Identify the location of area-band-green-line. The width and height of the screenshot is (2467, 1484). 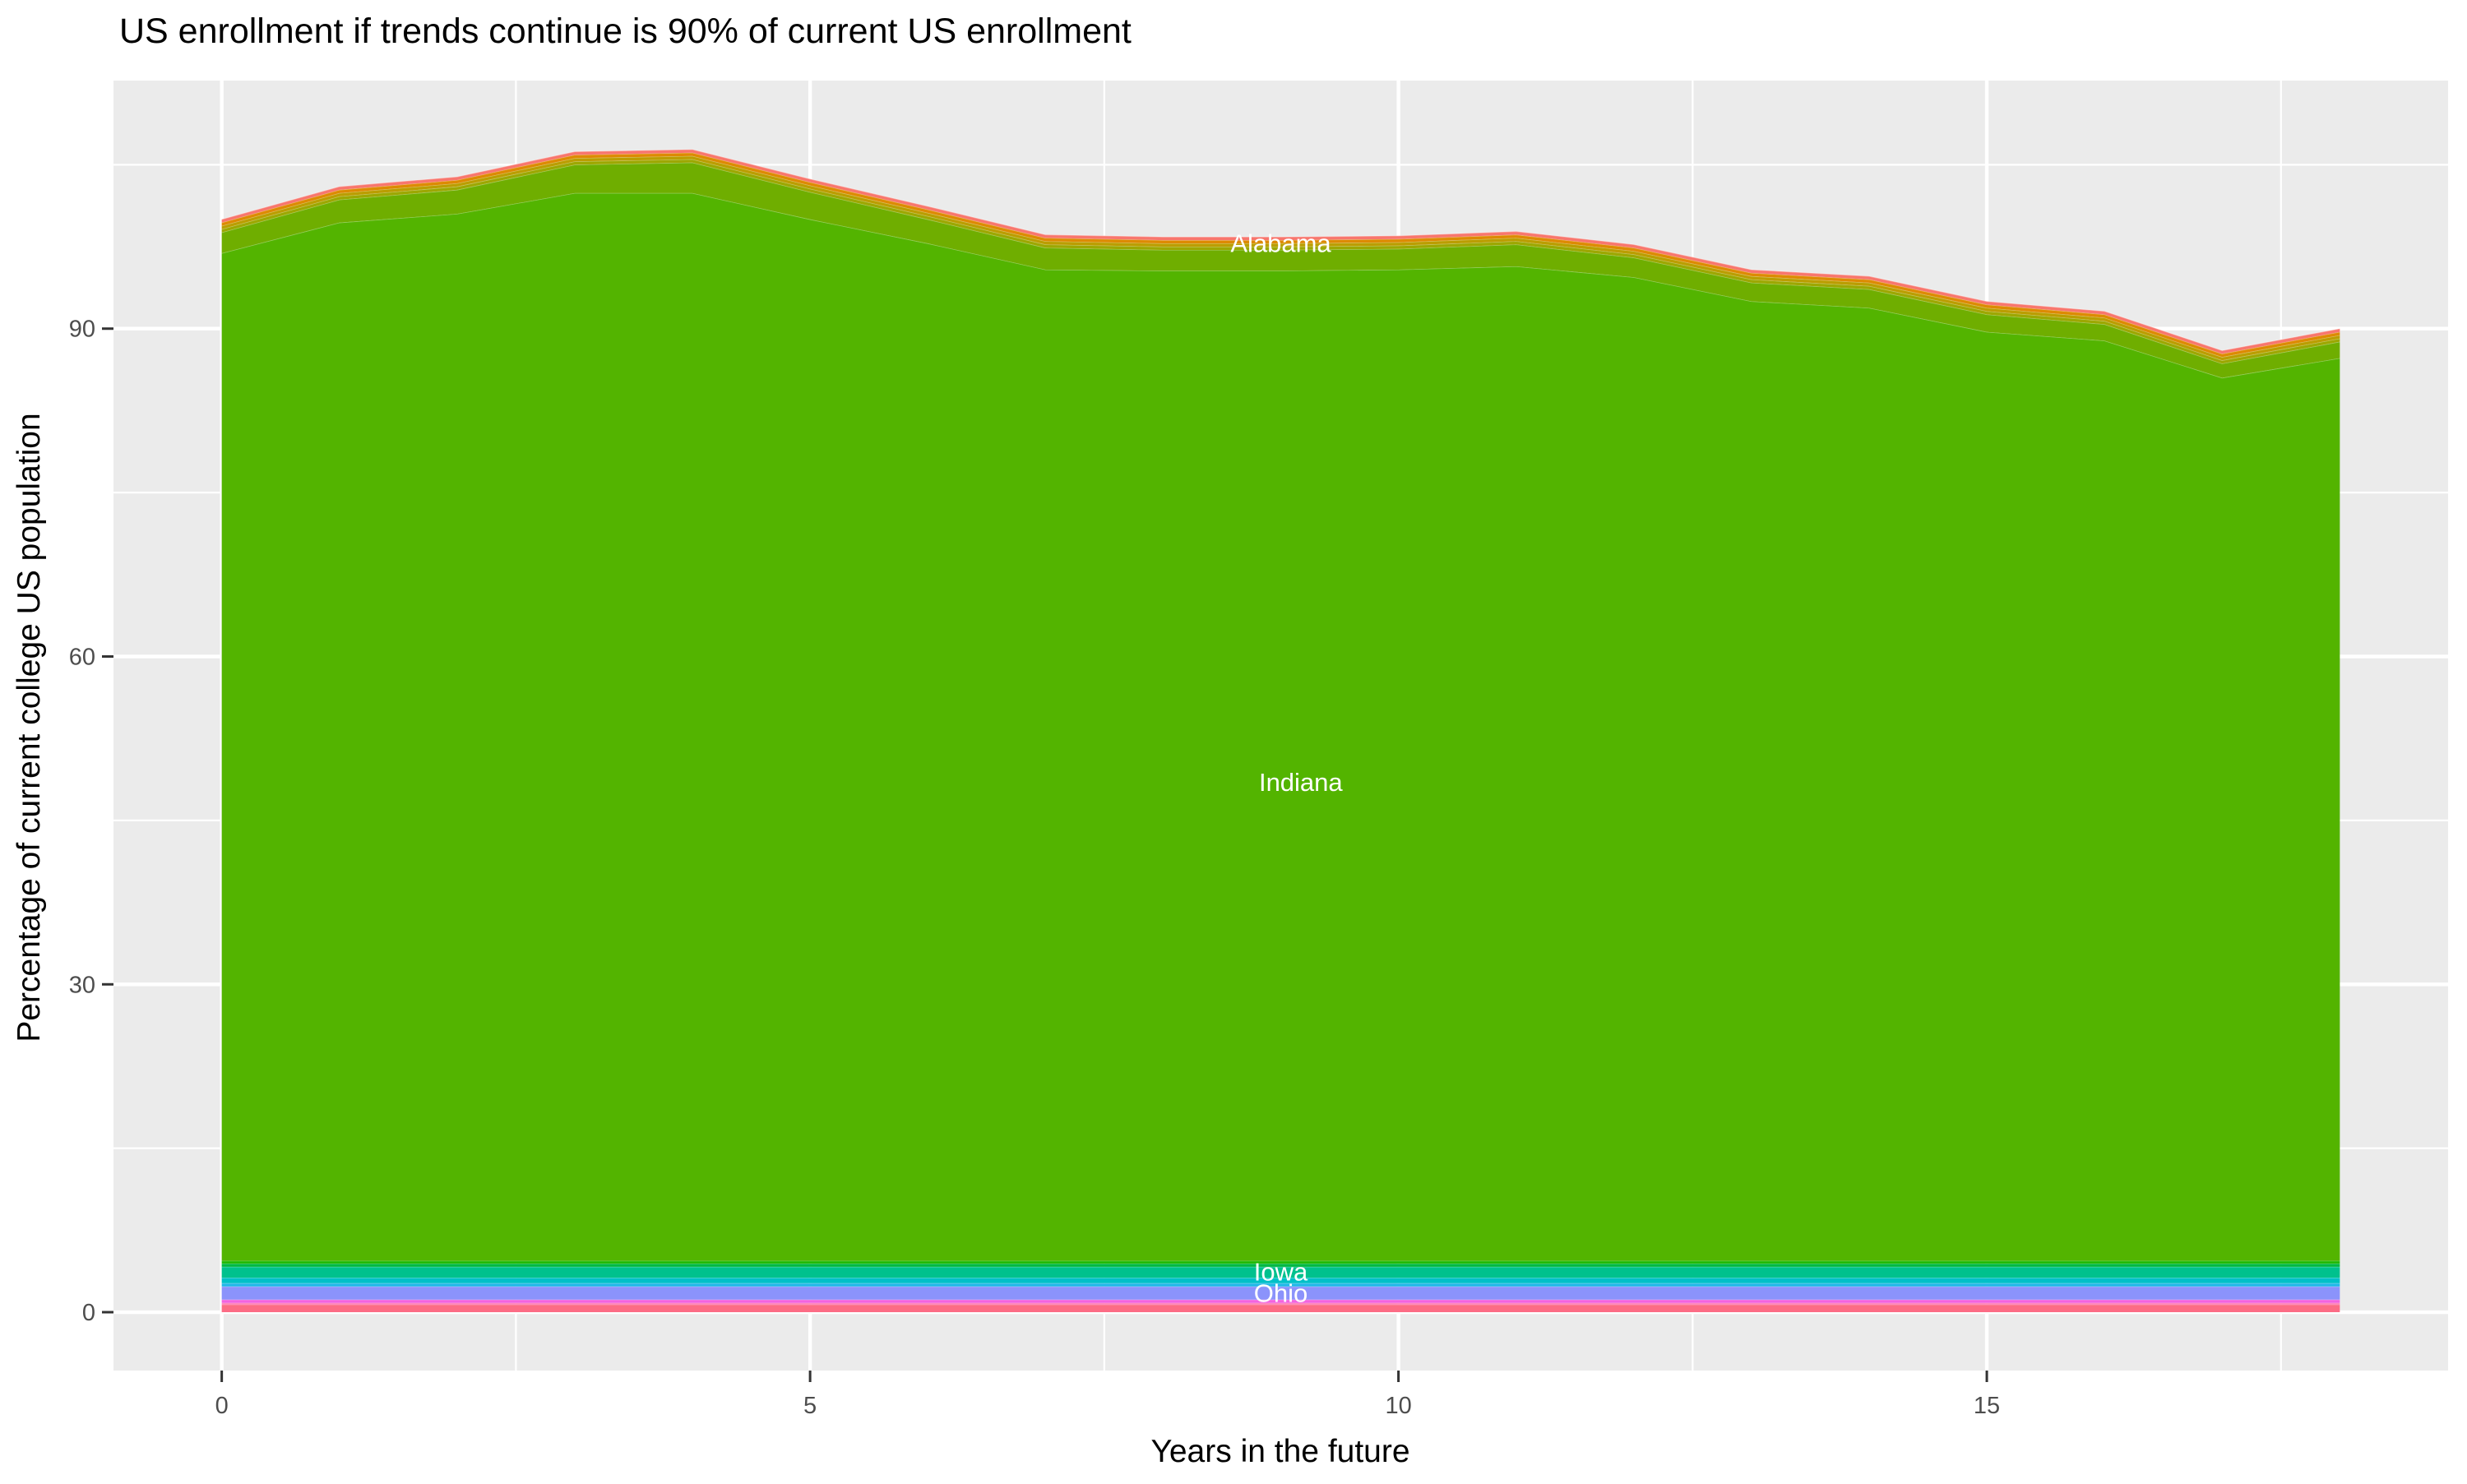
(1280, 1262).